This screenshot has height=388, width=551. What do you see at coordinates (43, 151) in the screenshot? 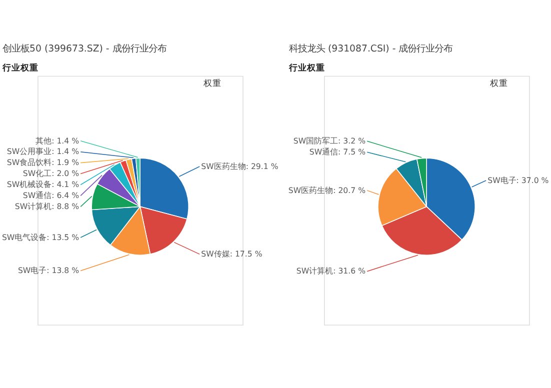
I see `slice-label: SW公用事业: 1.4 %` at bounding box center [43, 151].